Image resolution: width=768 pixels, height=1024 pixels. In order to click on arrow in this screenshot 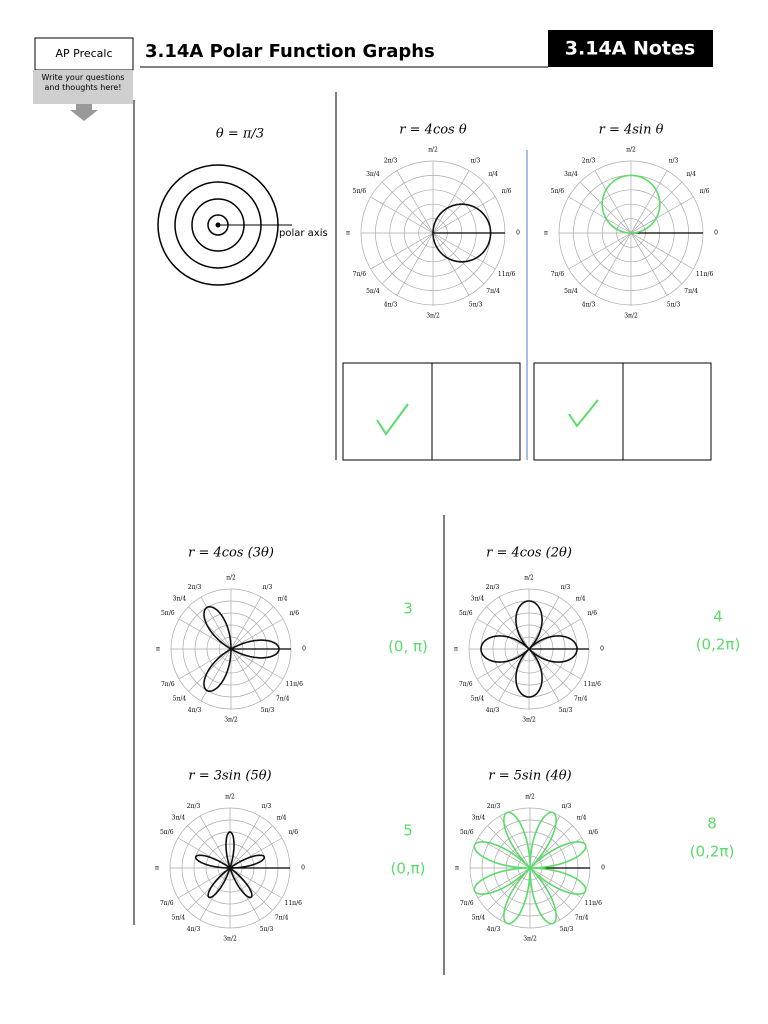, I will do `click(84, 112)`.